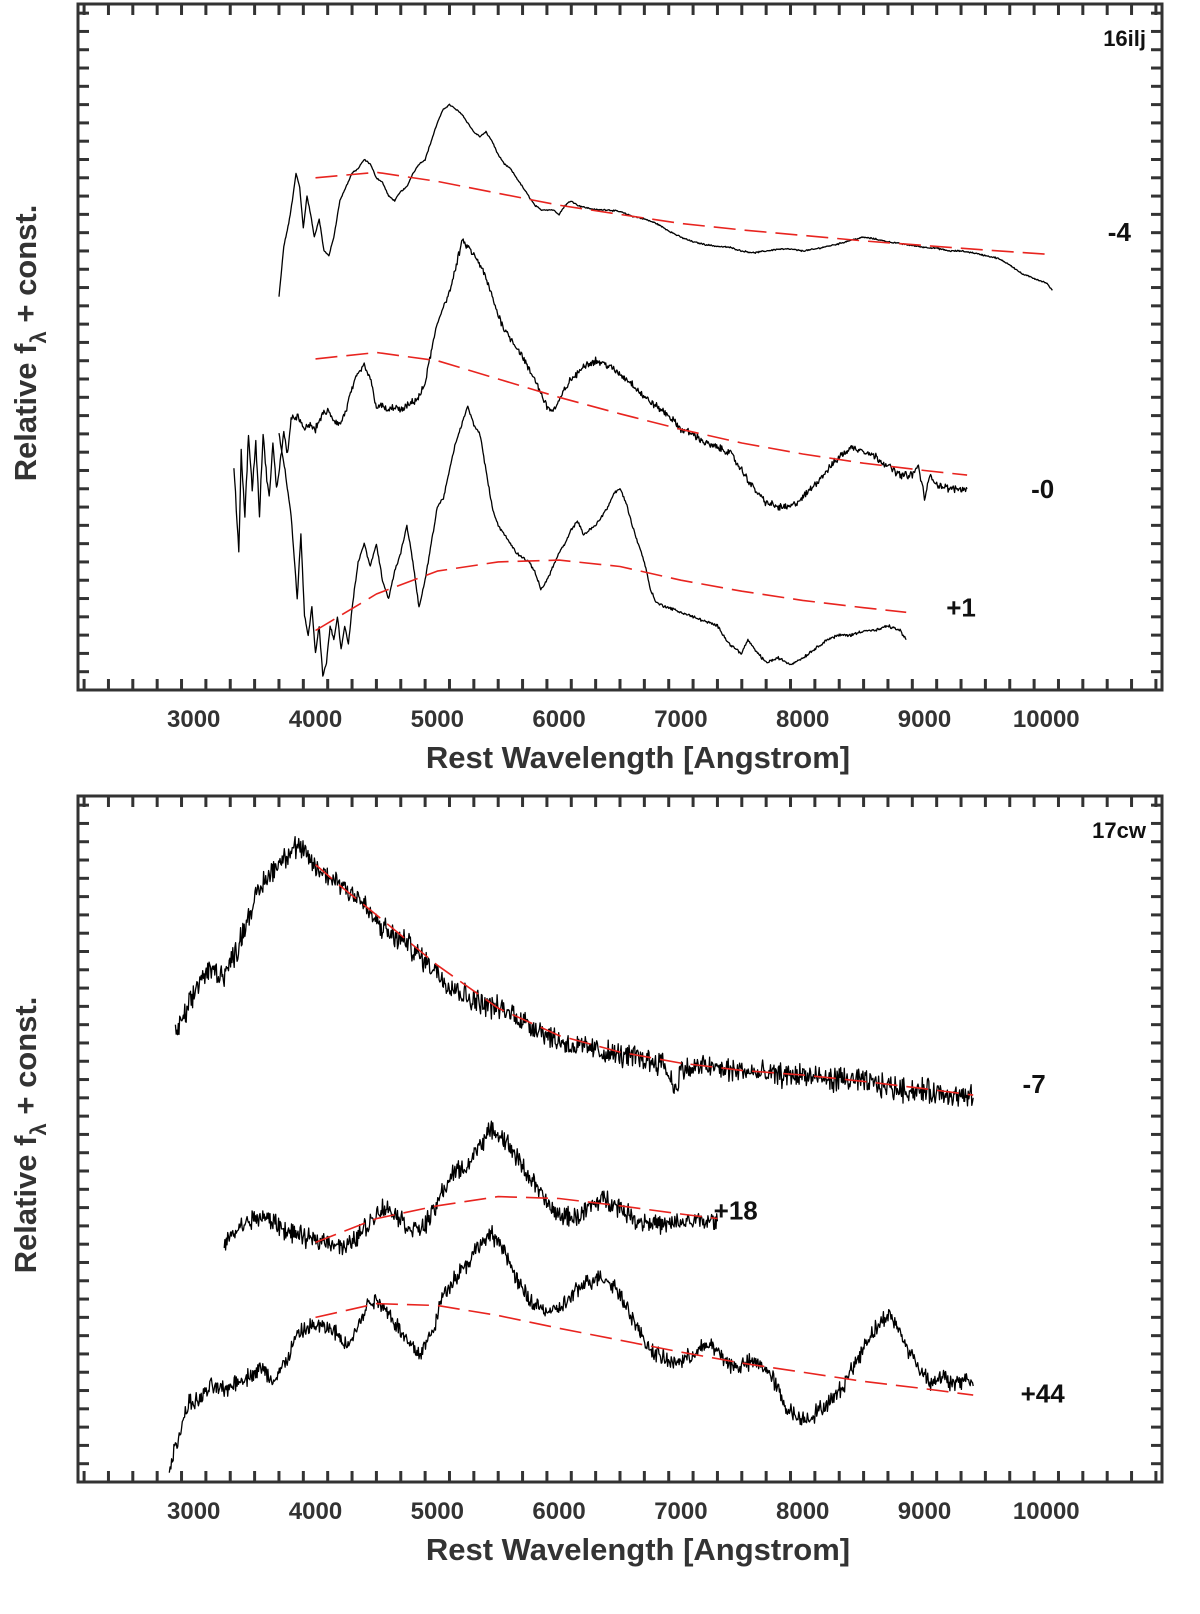 Image resolution: width=1200 pixels, height=1614 pixels. I want to click on epoch-label: +18, so click(736, 1210).